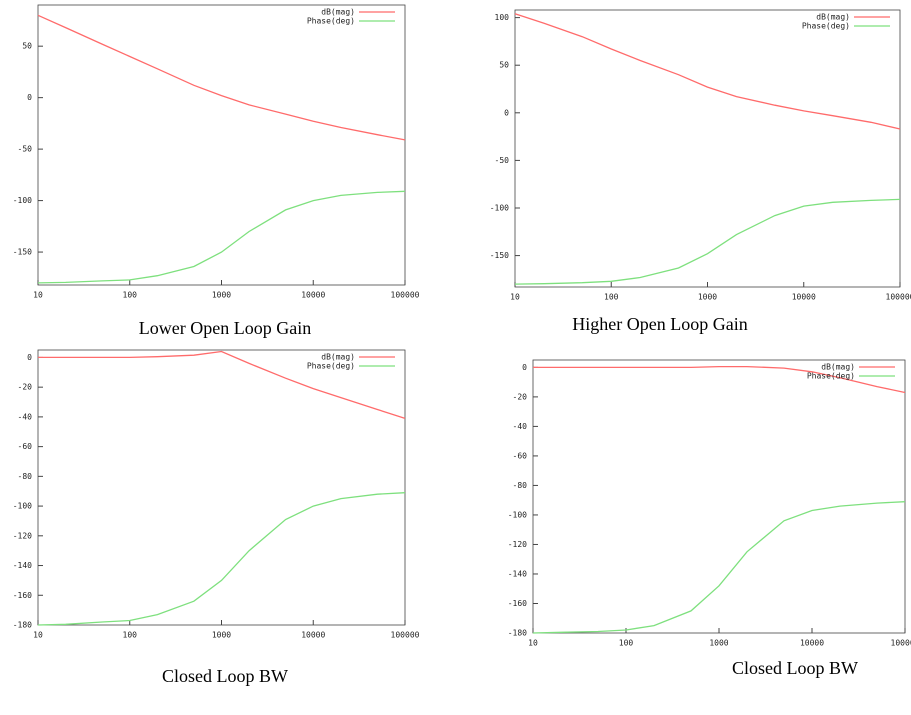  I want to click on y-tick-label: 100, so click(502, 17).